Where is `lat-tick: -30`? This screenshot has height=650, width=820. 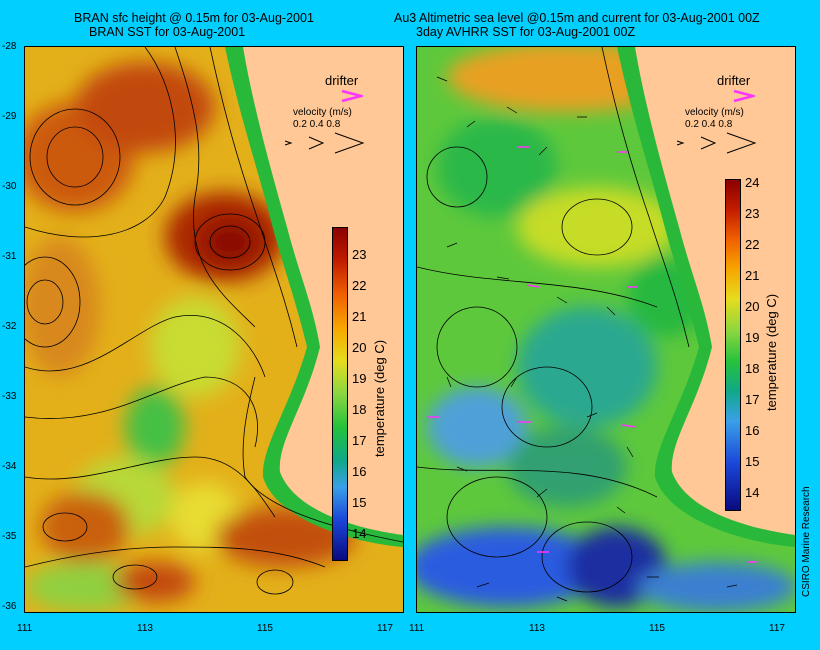 lat-tick: -30 is located at coordinates (9, 186).